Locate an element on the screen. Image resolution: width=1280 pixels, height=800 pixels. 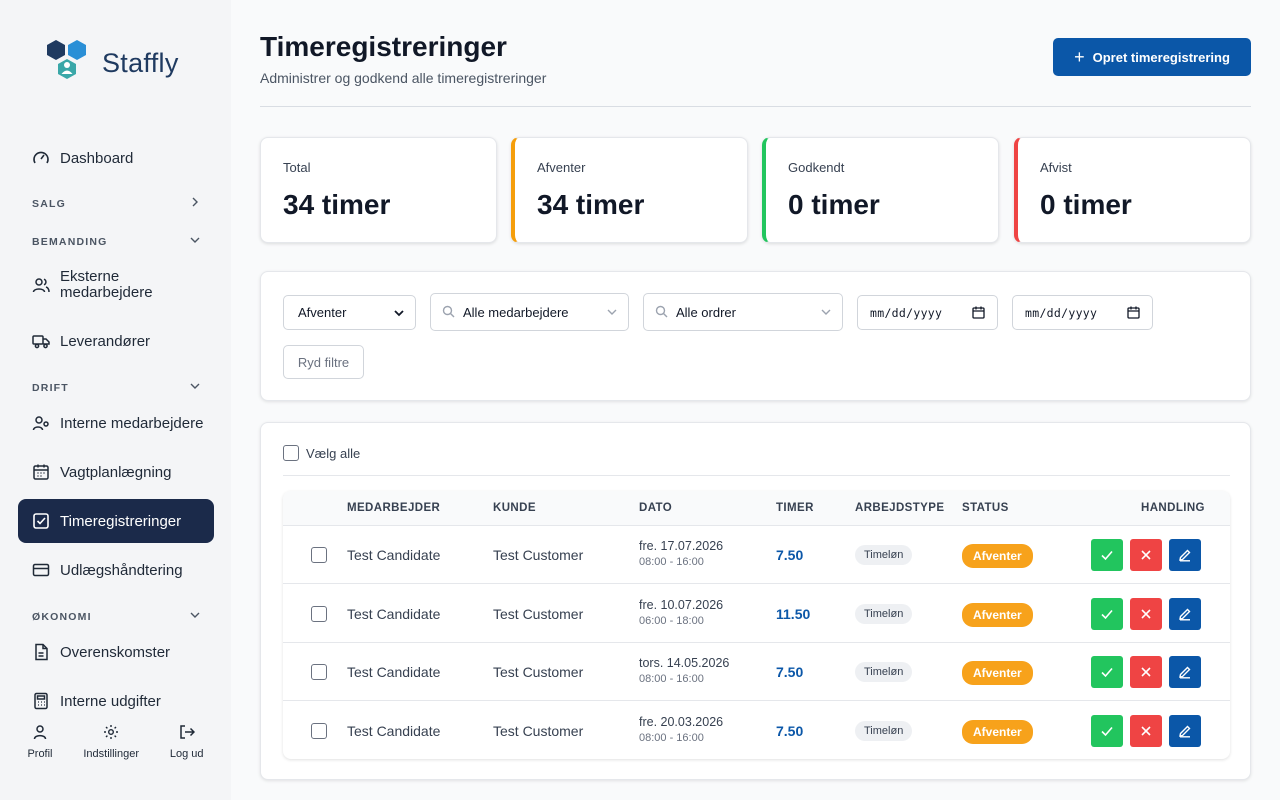
section-drift: DRIFT is located at coordinates (116, 387).